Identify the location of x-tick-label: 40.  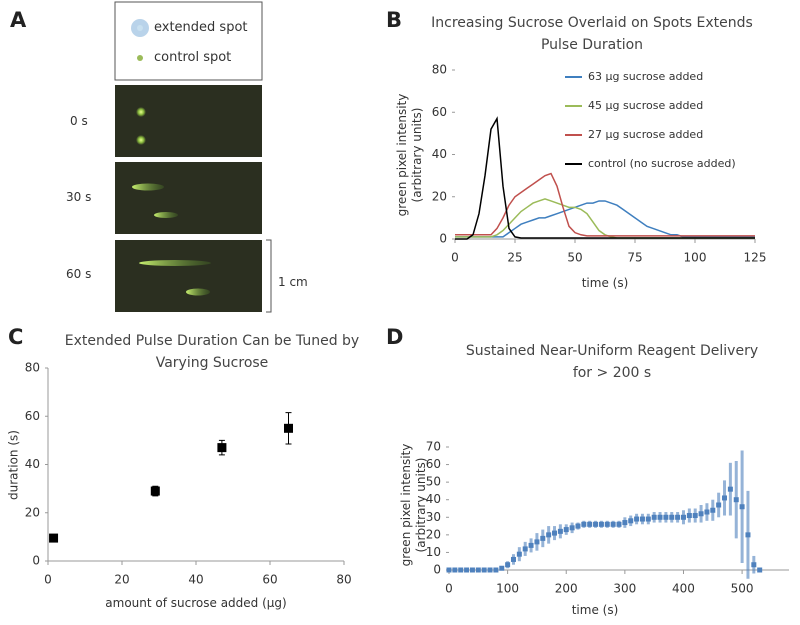
(195, 580).